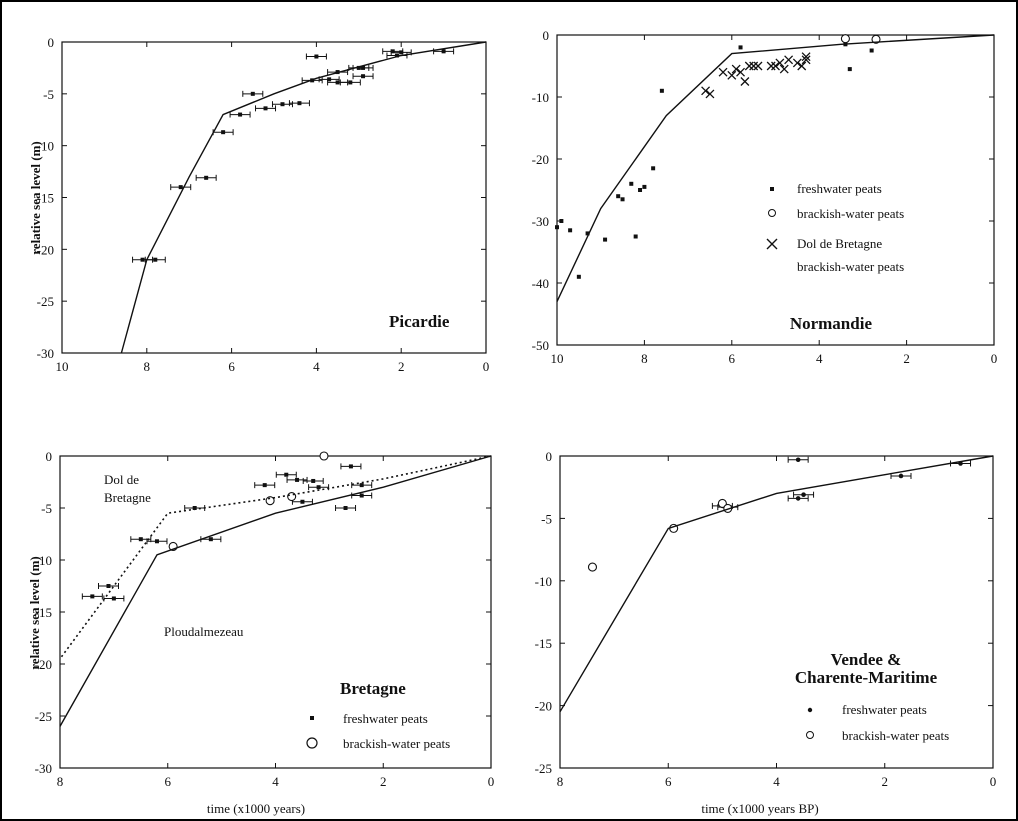 This screenshot has width=1018, height=821. Describe the element at coordinates (419, 321) in the screenshot. I see `panel-title: Picardie` at that location.